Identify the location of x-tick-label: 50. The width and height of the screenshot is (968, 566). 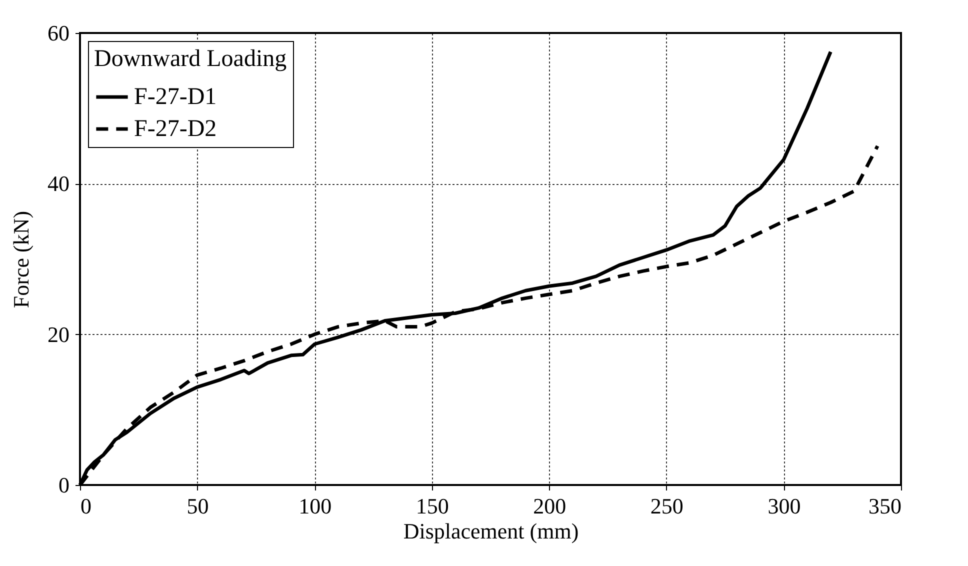
(197, 506).